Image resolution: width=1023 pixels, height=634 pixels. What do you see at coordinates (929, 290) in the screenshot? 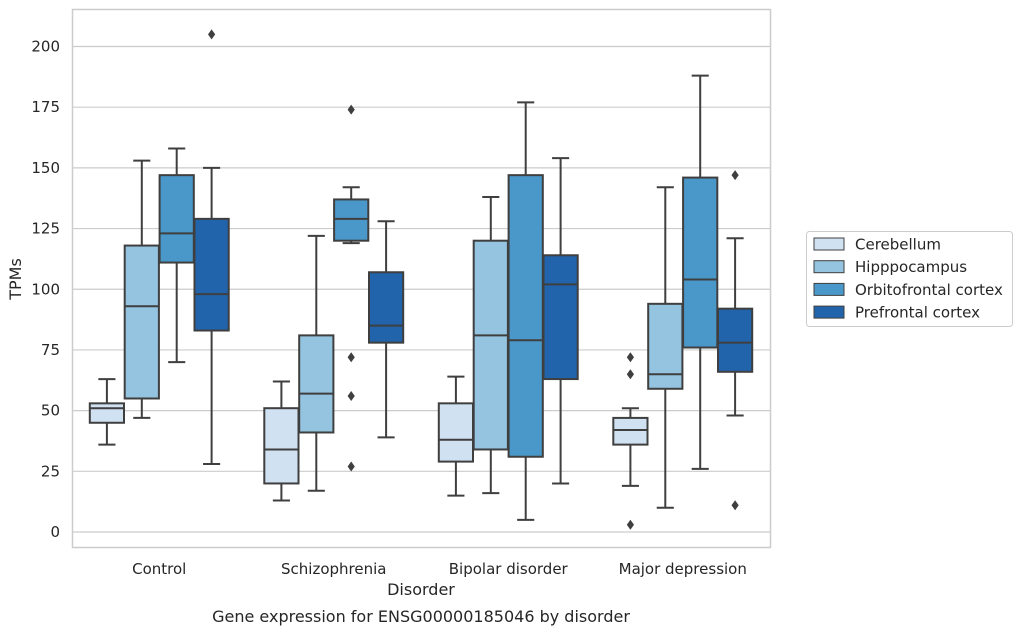
I see `legend-label: Orbitofrontal cortex` at bounding box center [929, 290].